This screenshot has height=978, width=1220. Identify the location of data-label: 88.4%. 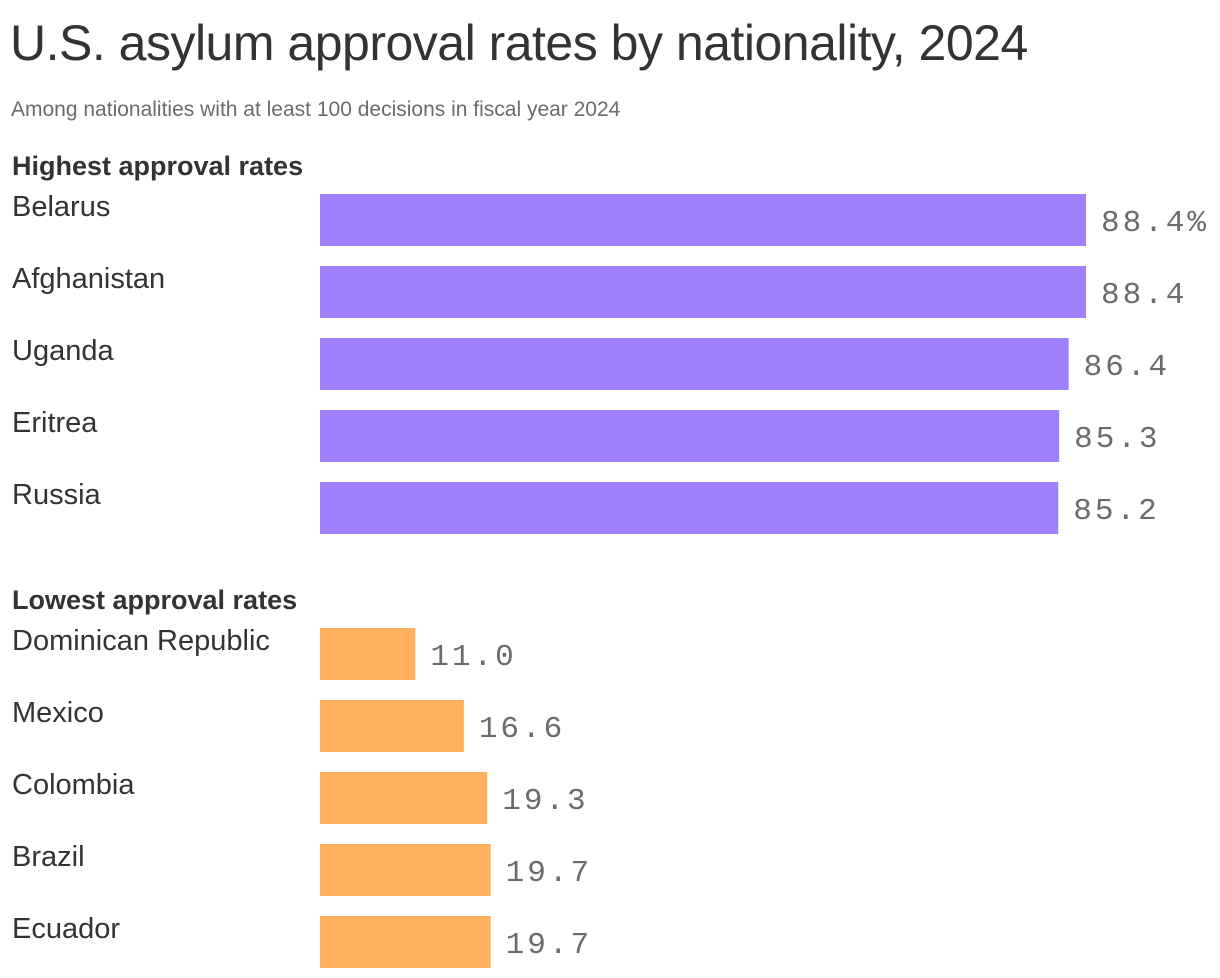
(1155, 223).